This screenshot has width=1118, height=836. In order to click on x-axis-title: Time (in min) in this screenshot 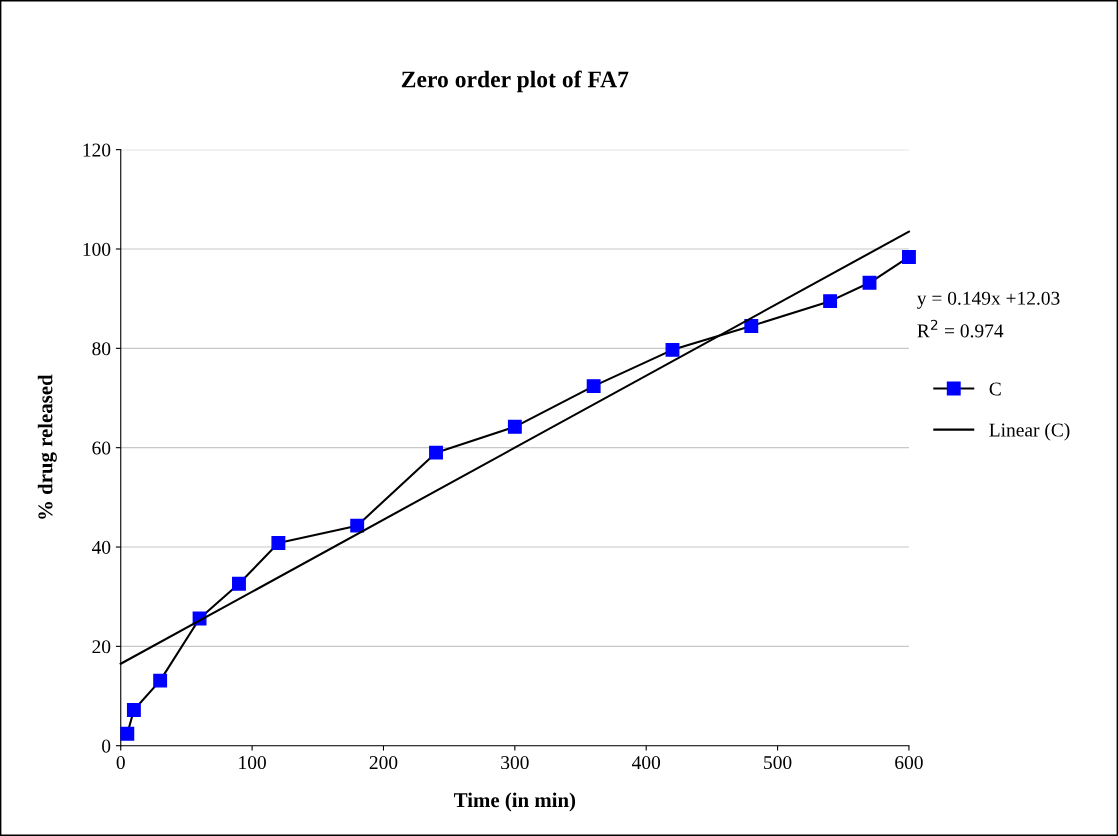, I will do `click(515, 802)`.